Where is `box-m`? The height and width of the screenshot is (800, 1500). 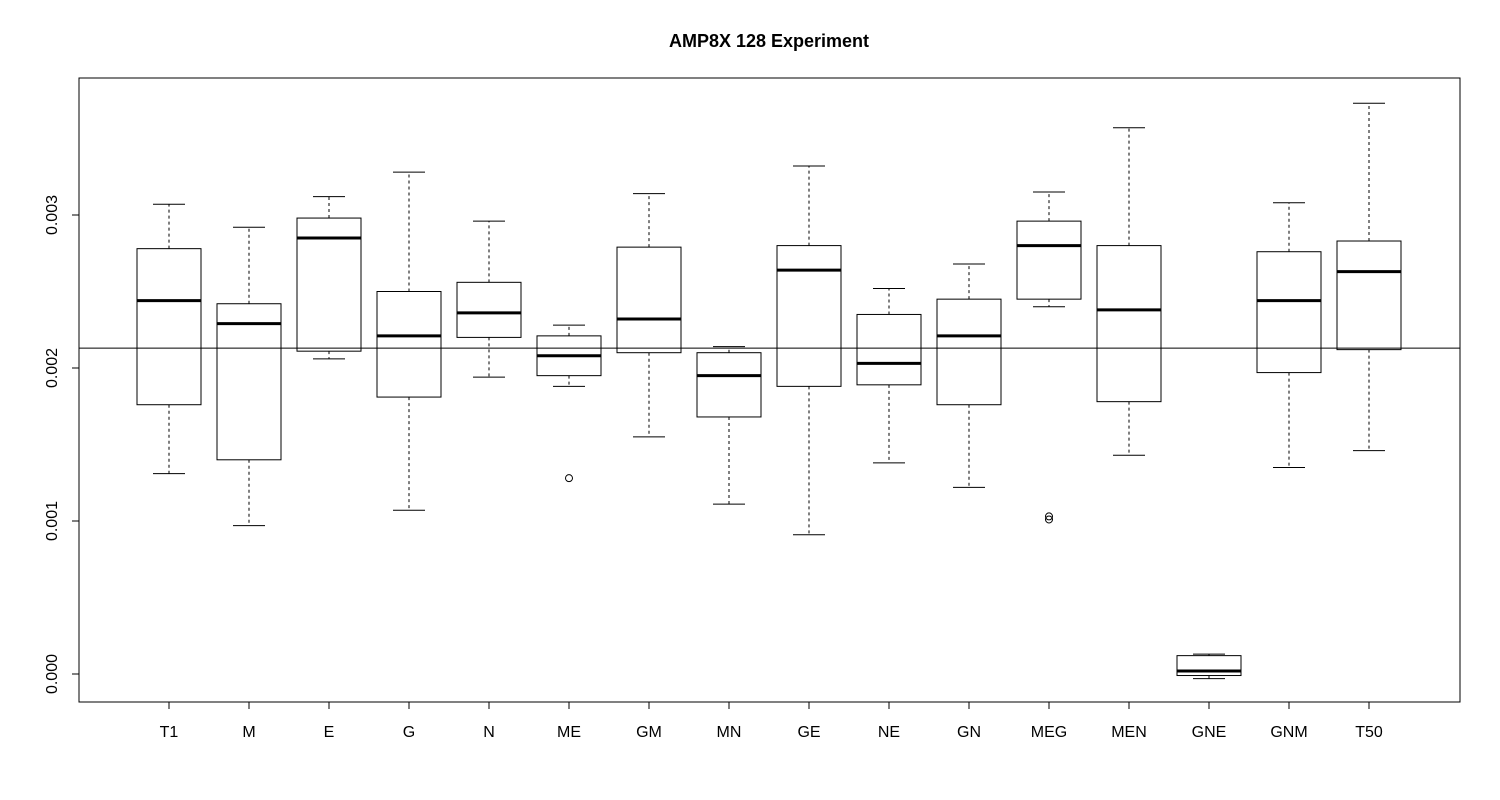
box-m is located at coordinates (249, 376).